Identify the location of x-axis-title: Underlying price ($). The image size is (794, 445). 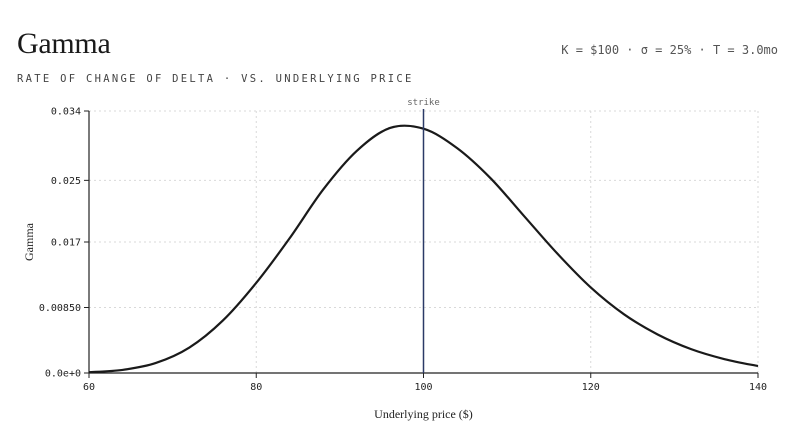
(423, 414).